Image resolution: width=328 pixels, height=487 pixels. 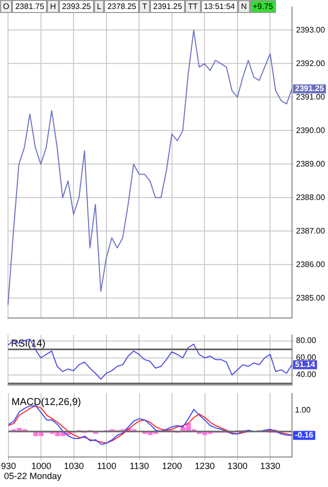 What do you see at coordinates (140, 466) in the screenshot?
I see `x-tick-label: 1130` at bounding box center [140, 466].